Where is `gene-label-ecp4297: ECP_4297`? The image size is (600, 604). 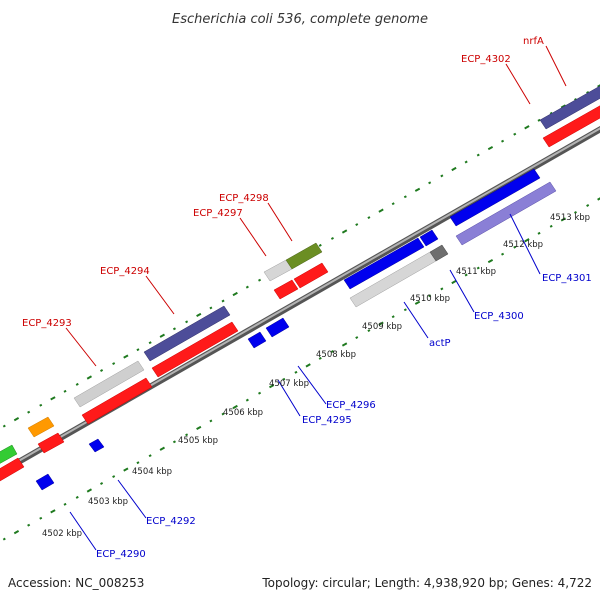 gene-label-ecp4297: ECP_4297 is located at coordinates (218, 213).